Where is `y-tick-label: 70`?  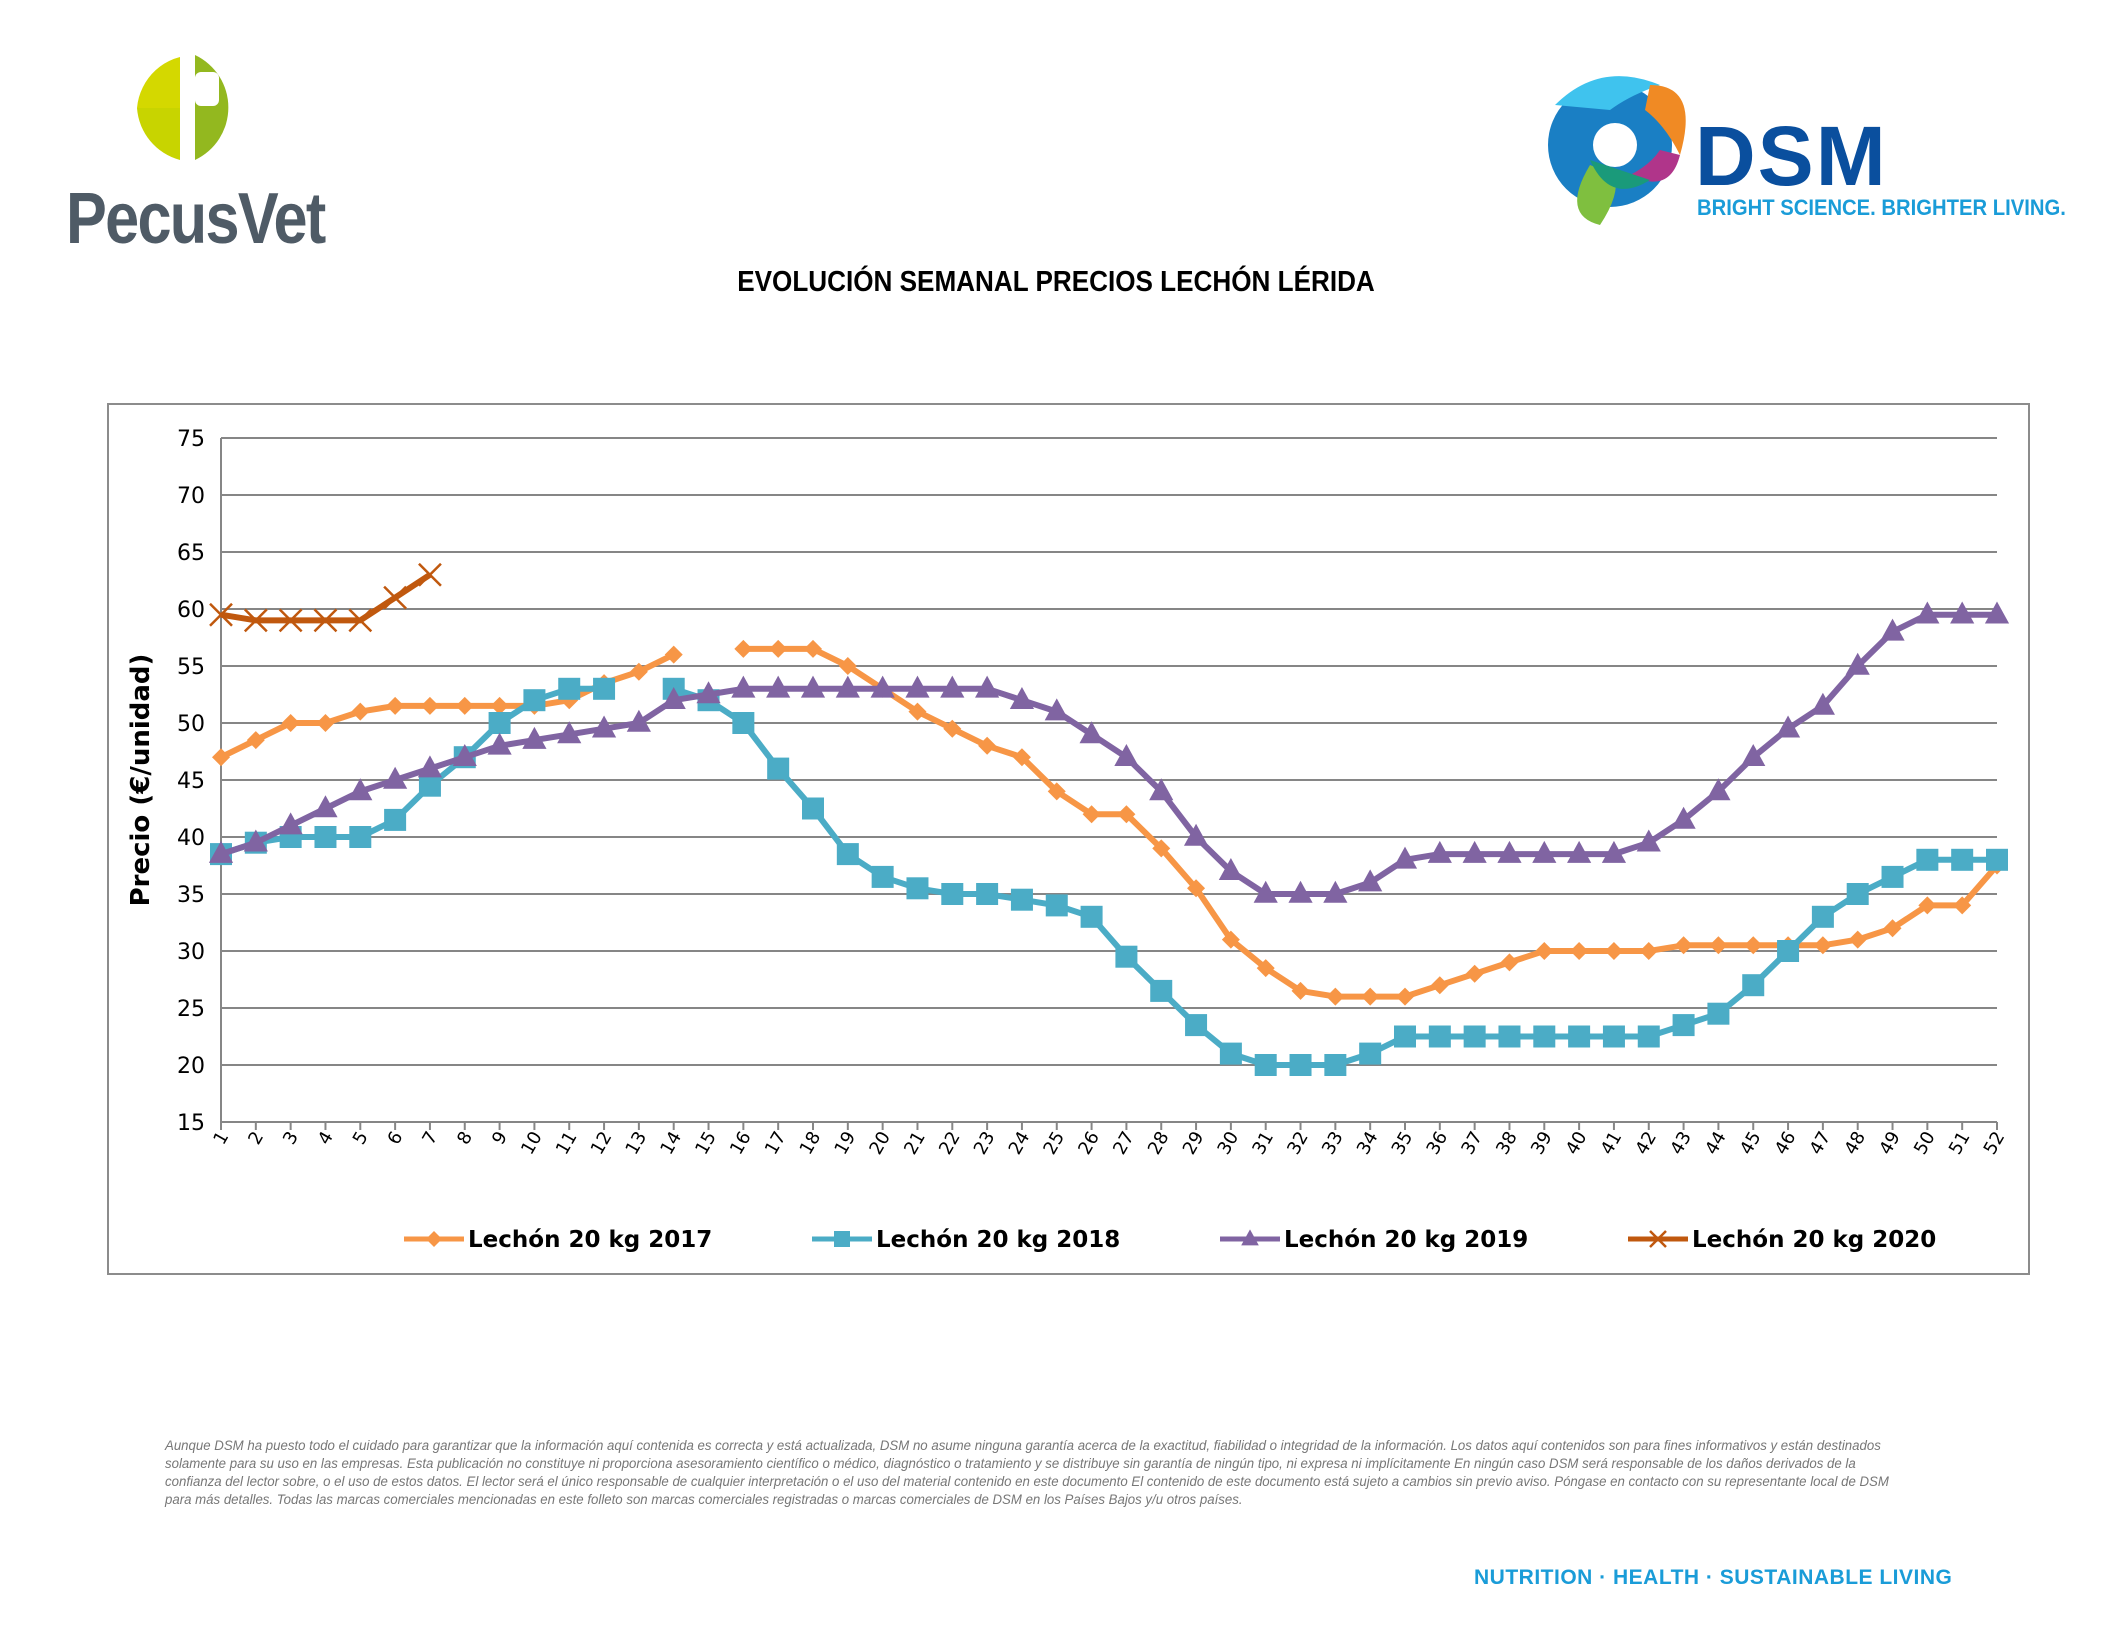
y-tick-label: 70 is located at coordinates (191, 496).